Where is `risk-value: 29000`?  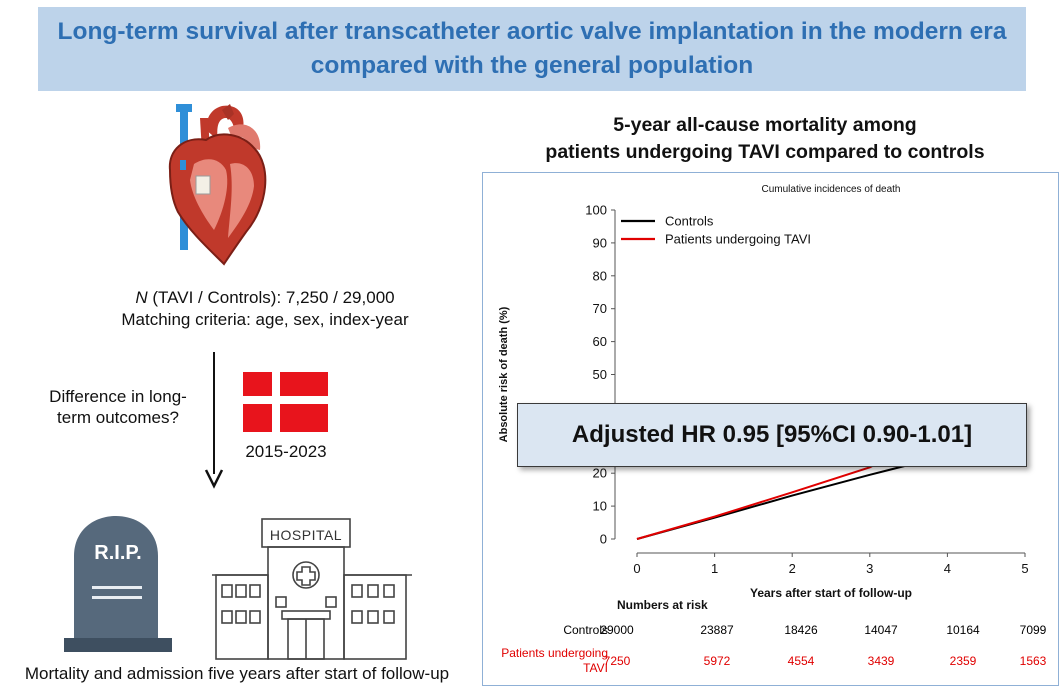
risk-value: 29000 is located at coordinates (617, 630).